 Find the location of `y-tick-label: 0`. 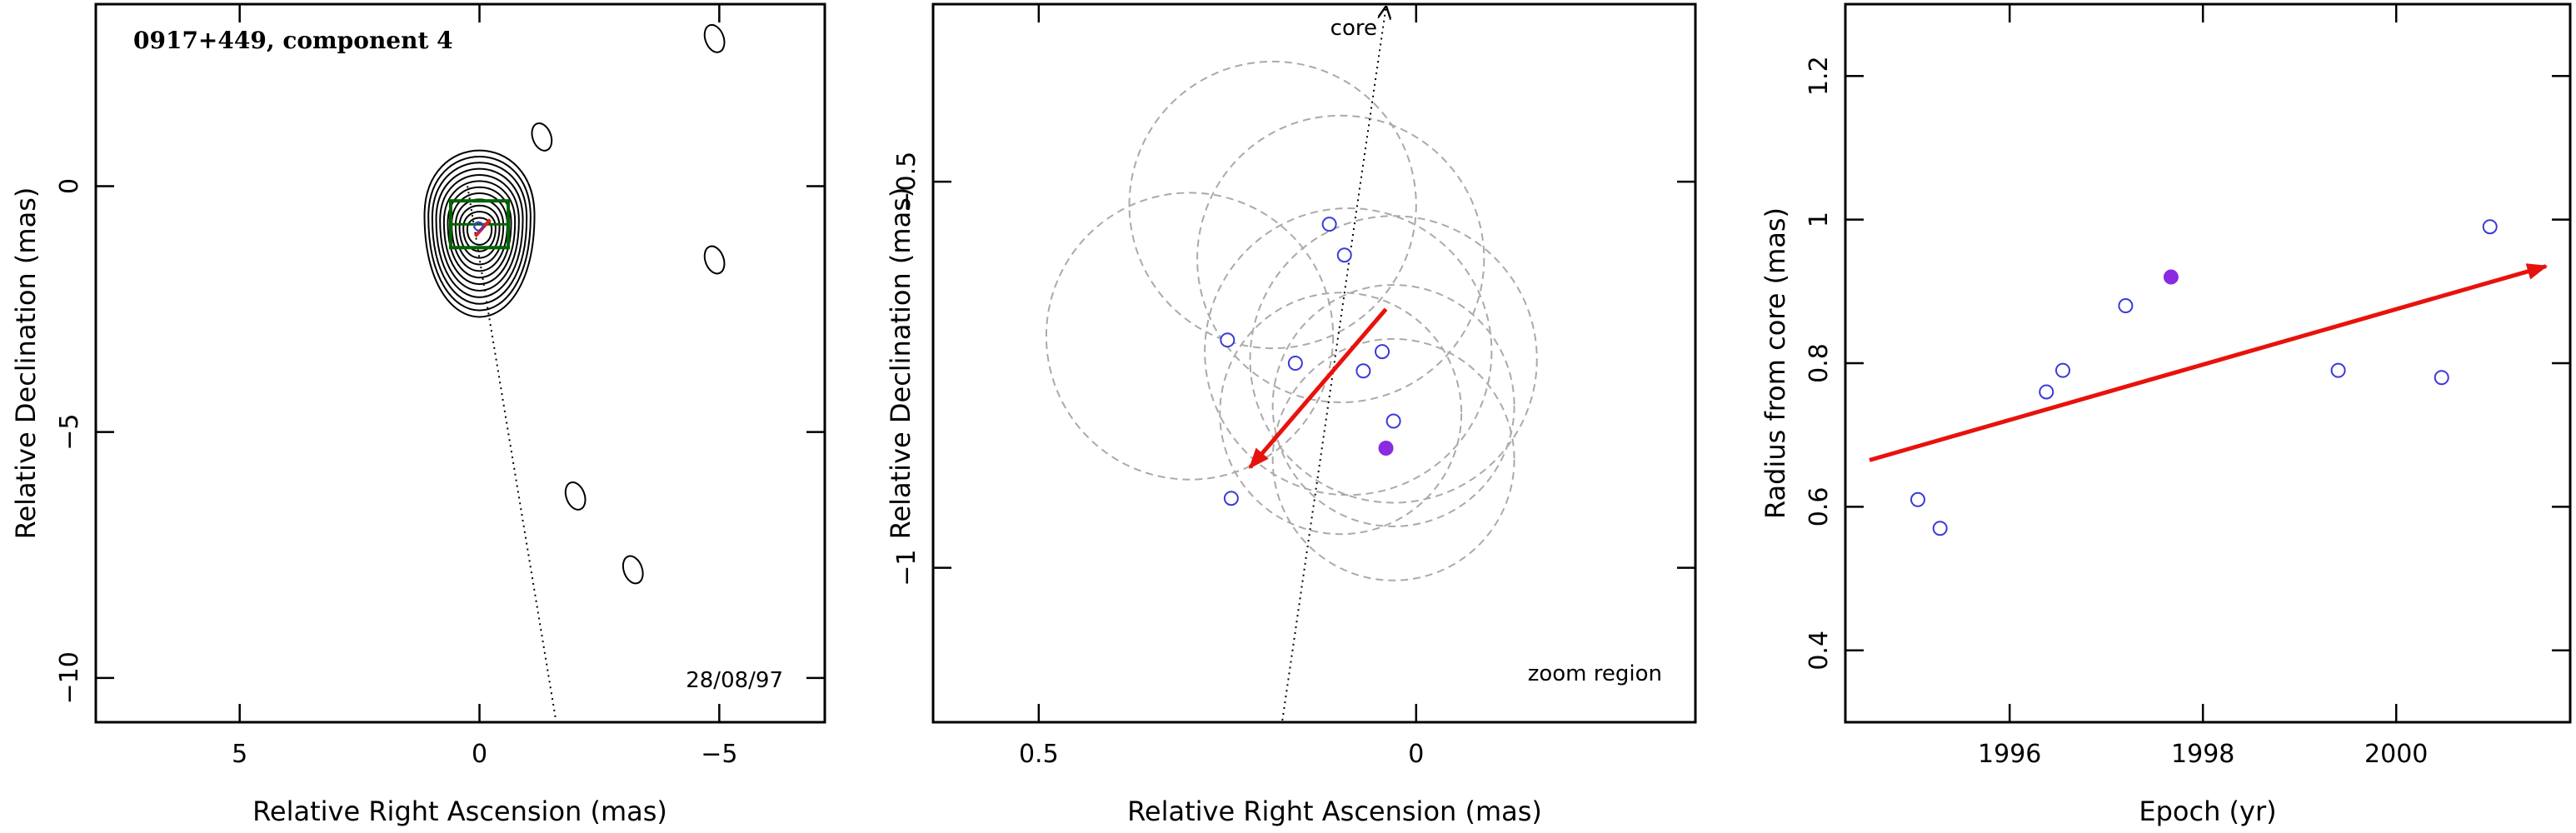

y-tick-label: 0 is located at coordinates (69, 186).